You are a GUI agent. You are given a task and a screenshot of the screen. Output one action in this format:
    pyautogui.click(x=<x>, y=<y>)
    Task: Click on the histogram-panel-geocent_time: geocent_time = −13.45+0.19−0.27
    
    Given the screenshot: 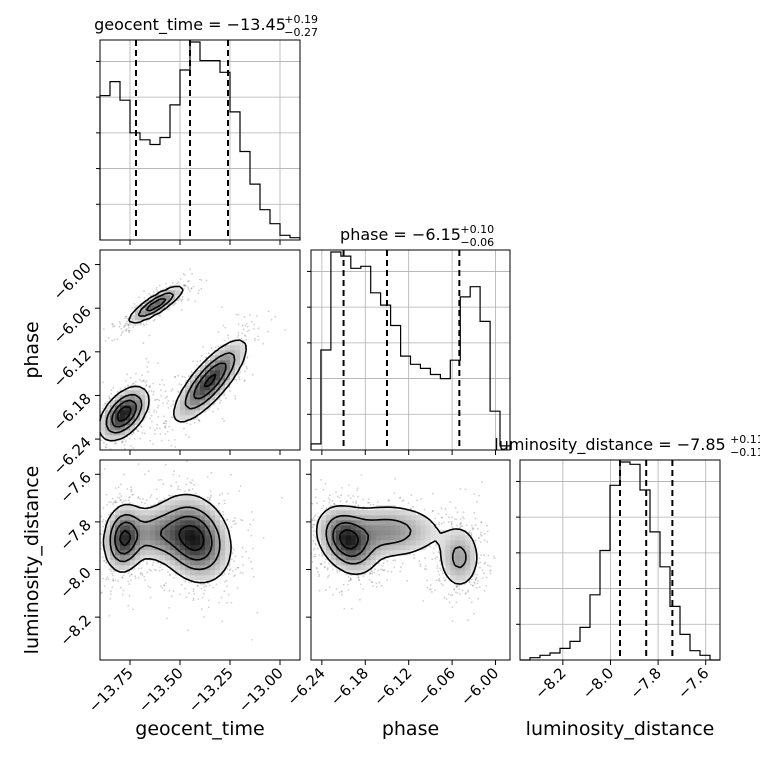 What is the action you would take?
    pyautogui.click(x=206, y=127)
    